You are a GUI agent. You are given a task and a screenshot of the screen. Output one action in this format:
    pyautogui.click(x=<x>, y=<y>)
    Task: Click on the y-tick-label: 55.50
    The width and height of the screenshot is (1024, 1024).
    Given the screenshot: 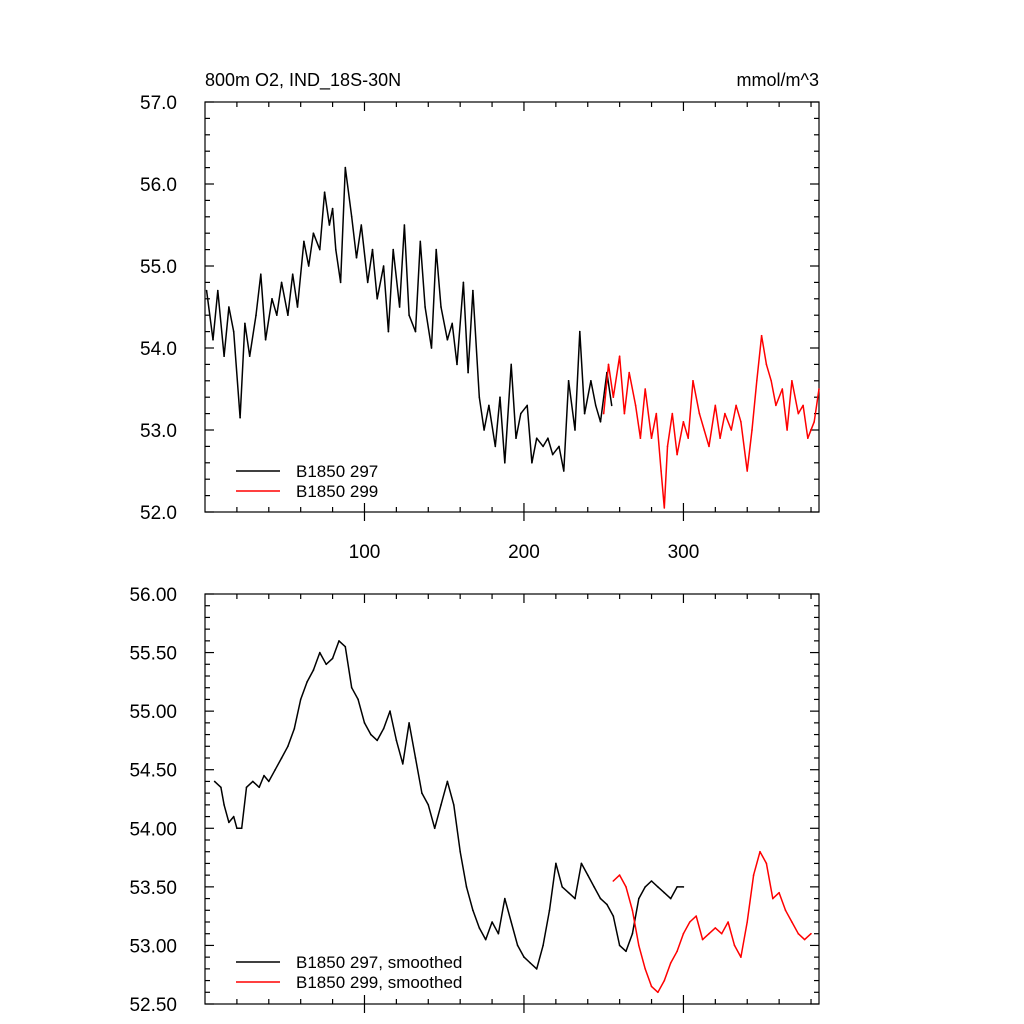 What is the action you would take?
    pyautogui.click(x=153, y=654)
    